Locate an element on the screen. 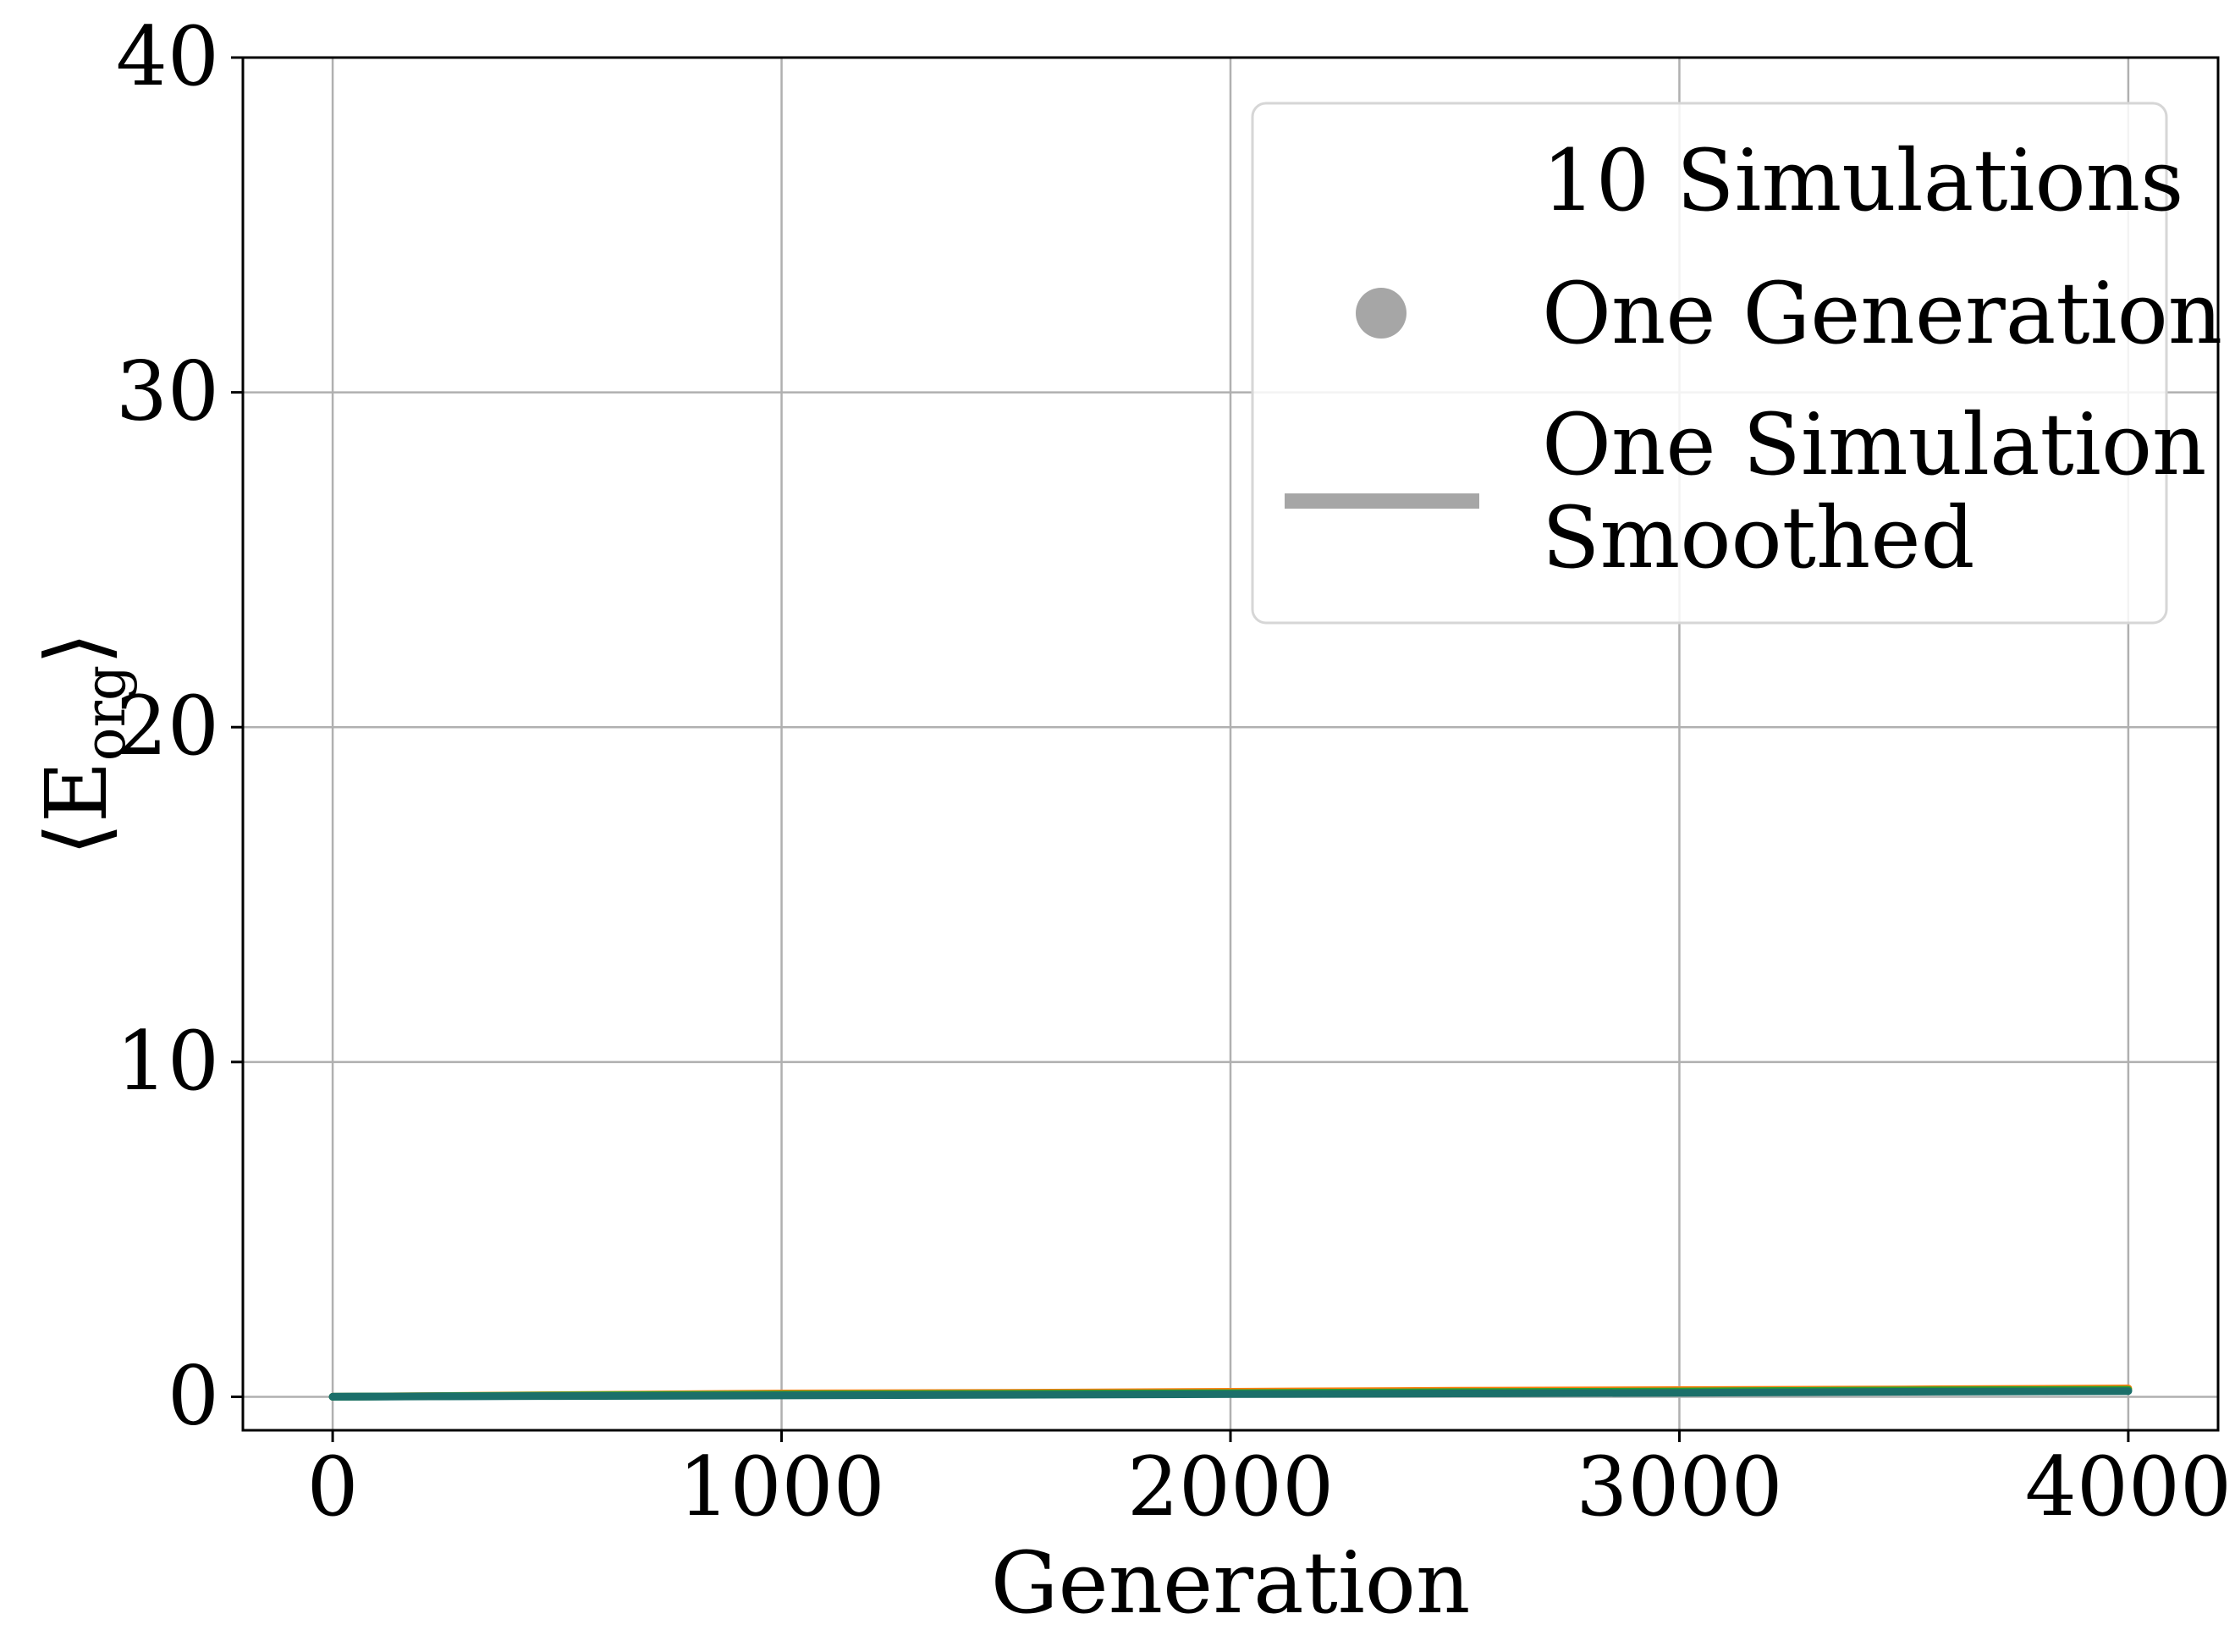  y-axis-label: ⟨Eorg⟩ is located at coordinates (82, 744).